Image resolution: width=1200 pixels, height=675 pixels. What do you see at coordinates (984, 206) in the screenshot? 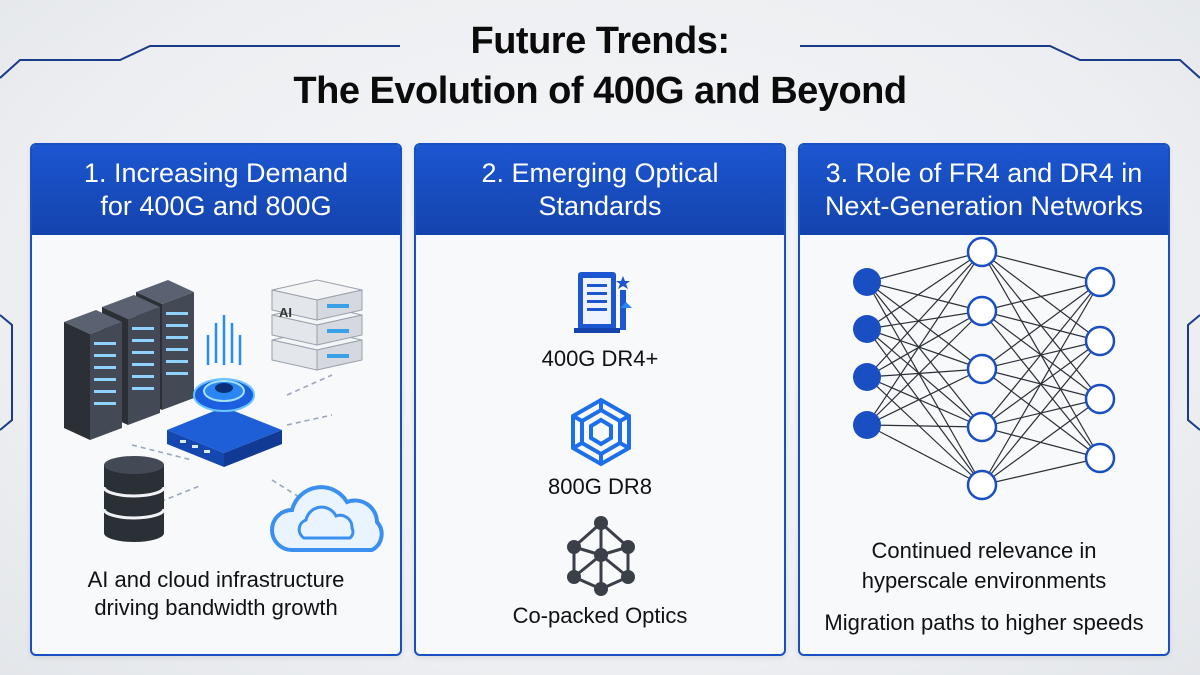
I see `panel-role-heading-line2: Next-Generation Networks` at bounding box center [984, 206].